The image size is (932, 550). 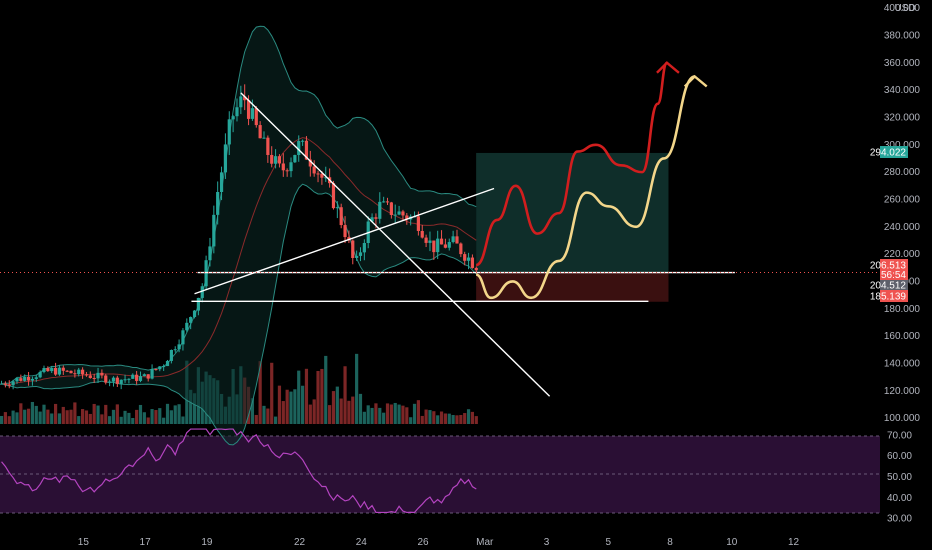 What do you see at coordinates (608, 542) in the screenshot?
I see `time-axis-tick: 5` at bounding box center [608, 542].